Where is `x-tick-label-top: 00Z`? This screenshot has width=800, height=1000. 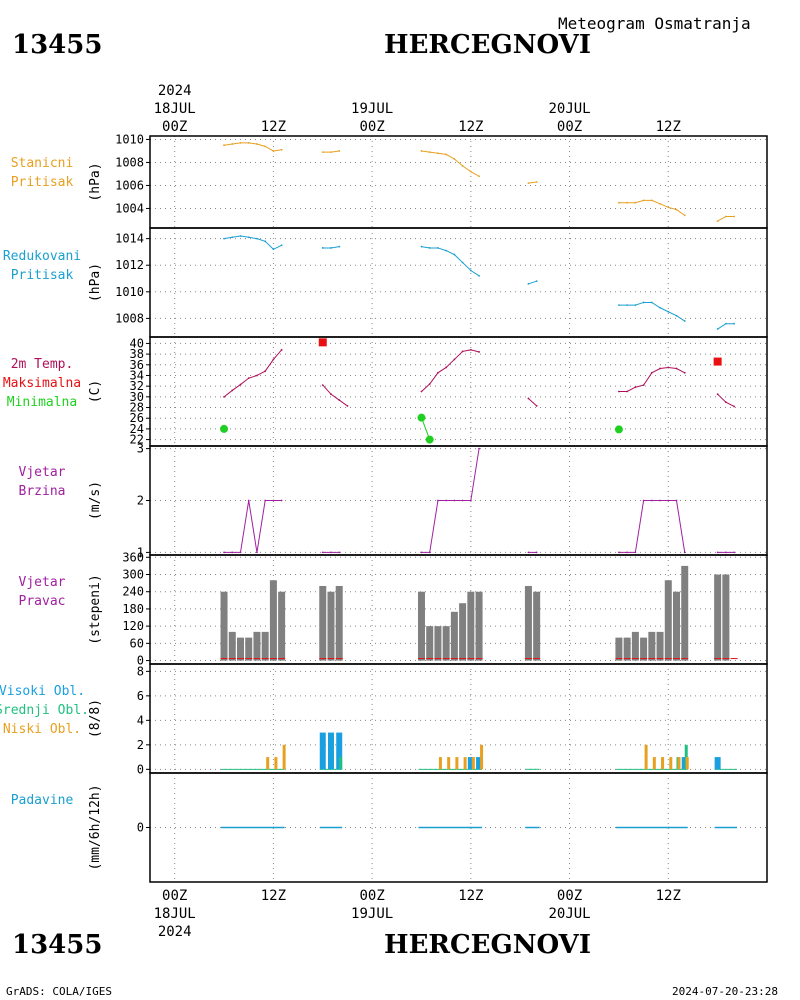
x-tick-label-top: 00Z is located at coordinates (174, 127).